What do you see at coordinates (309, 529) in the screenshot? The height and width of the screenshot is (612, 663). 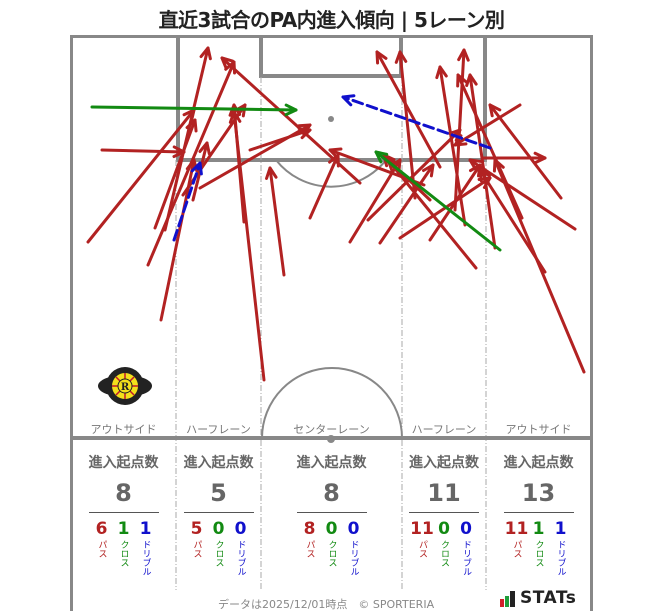 I see `pass-count: 8` at bounding box center [309, 529].